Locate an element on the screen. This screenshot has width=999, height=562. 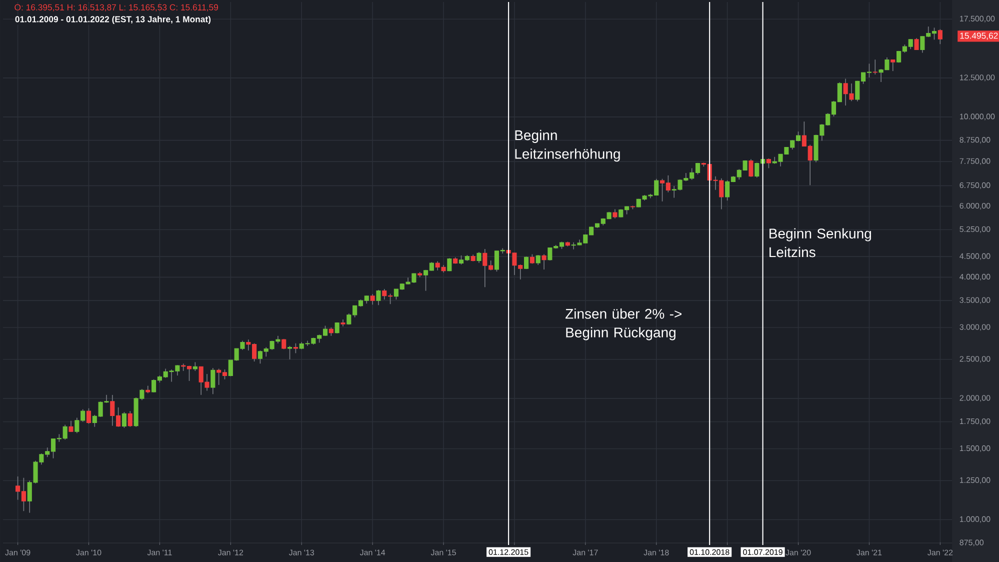
y-tick-label: 3.000,00 is located at coordinates (975, 327).